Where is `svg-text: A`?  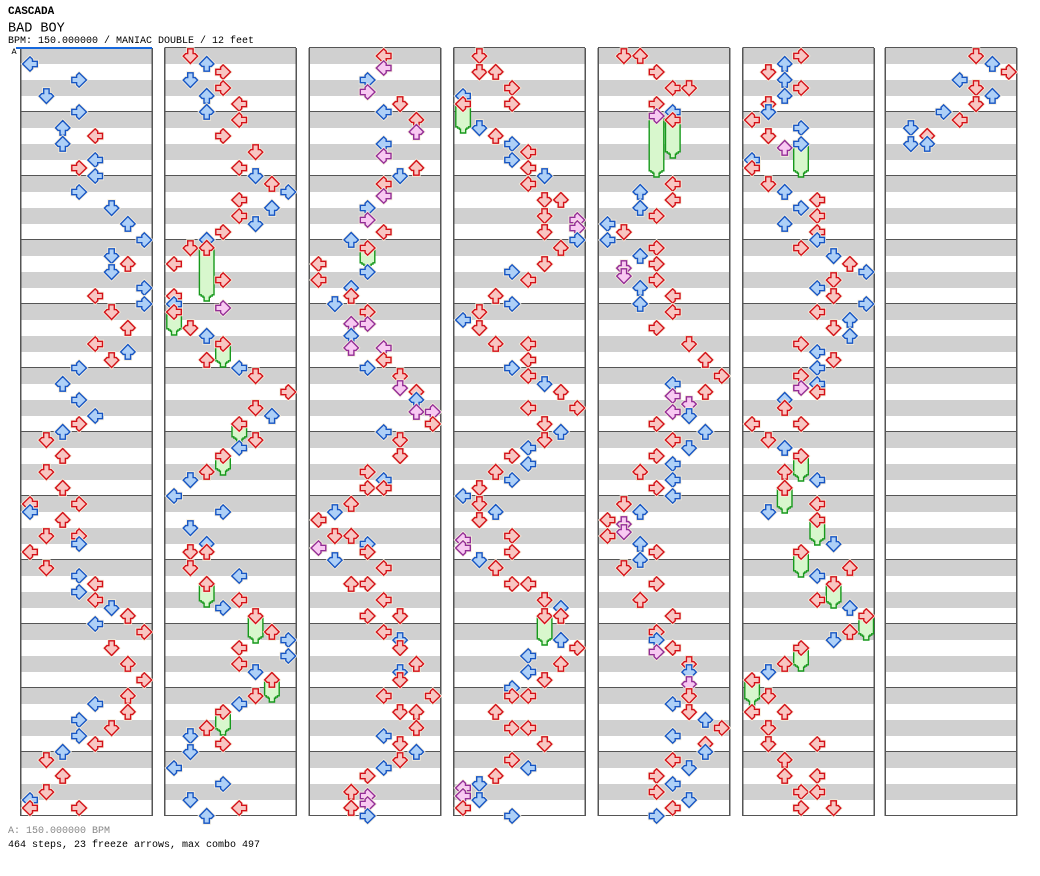
svg-text: A is located at coordinates (15, 52).